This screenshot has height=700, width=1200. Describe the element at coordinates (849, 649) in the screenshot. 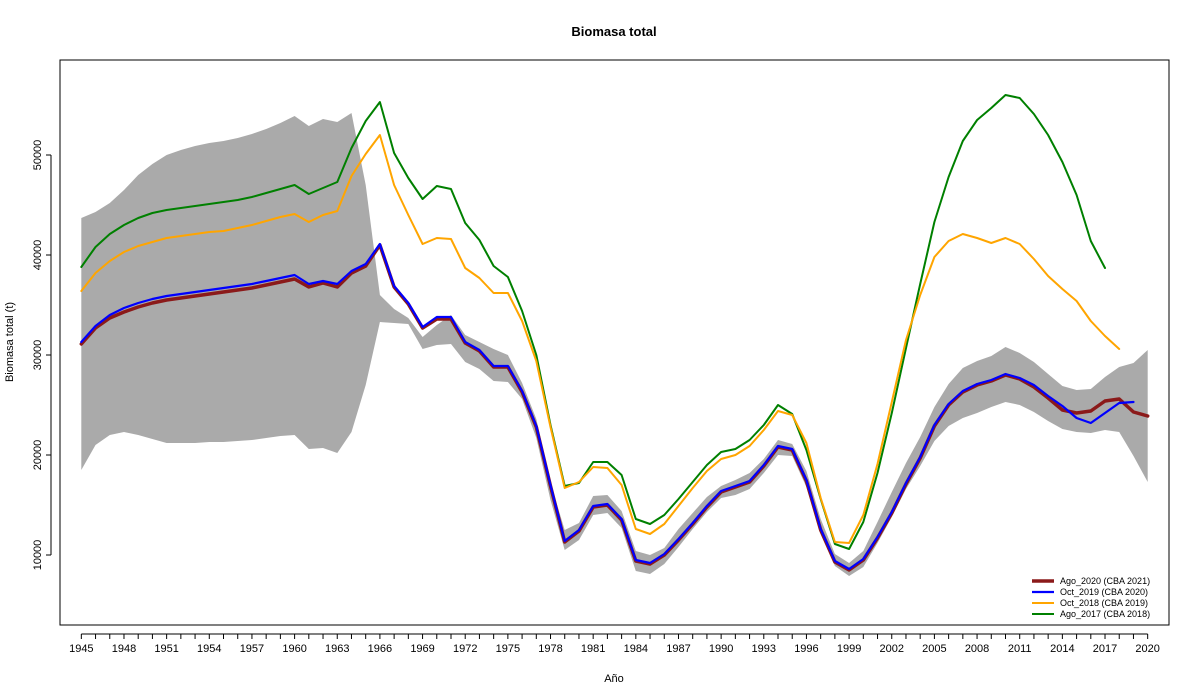

I see `x-tick-label: 1999` at that location.